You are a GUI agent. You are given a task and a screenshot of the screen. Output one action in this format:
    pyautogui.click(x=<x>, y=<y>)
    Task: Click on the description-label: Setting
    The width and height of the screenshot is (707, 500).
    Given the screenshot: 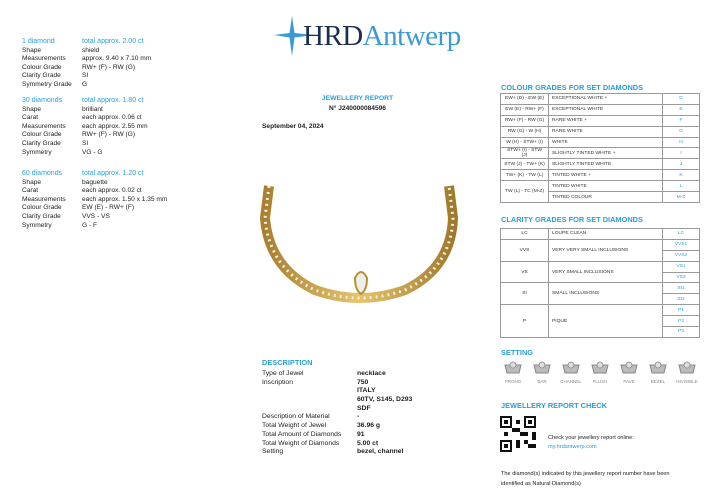 What is the action you would take?
    pyautogui.click(x=273, y=452)
    